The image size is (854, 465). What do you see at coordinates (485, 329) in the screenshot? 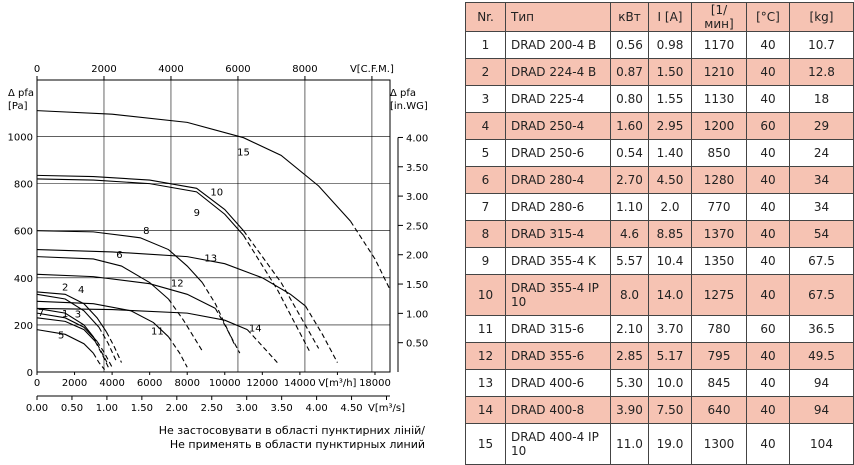
I see `table-cell: 11` at bounding box center [485, 329].